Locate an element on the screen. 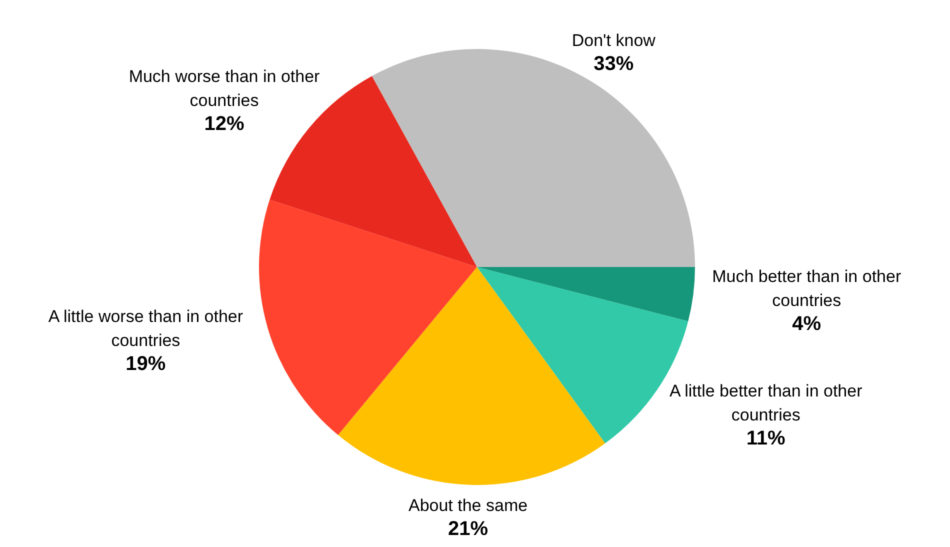  slice-label: A little worse than in other countries is located at coordinates (146, 328).